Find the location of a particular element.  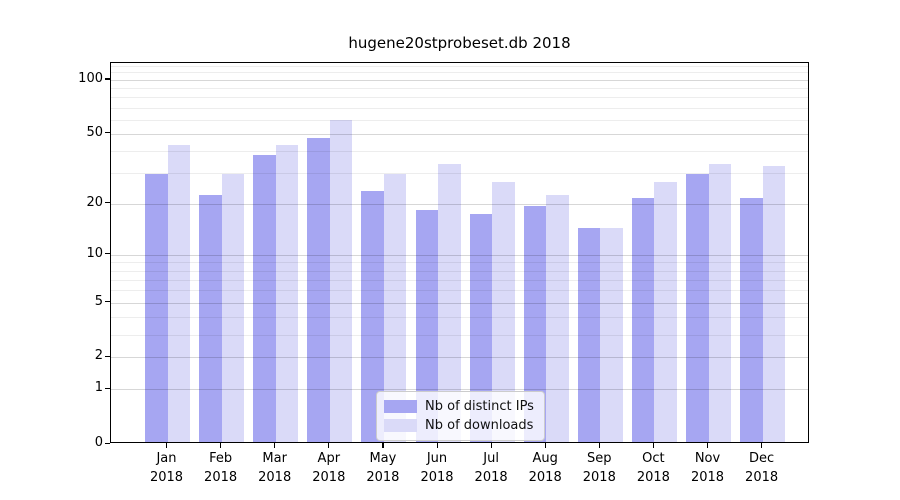

x-tick-label-sep: Sep 2018 is located at coordinates (599, 468).